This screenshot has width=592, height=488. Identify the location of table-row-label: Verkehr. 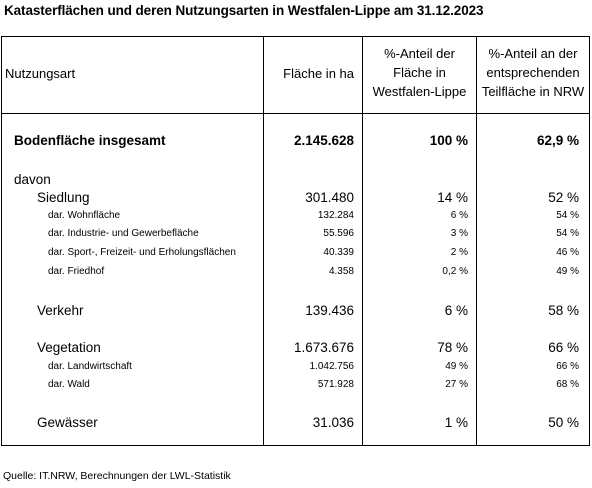
(60, 310).